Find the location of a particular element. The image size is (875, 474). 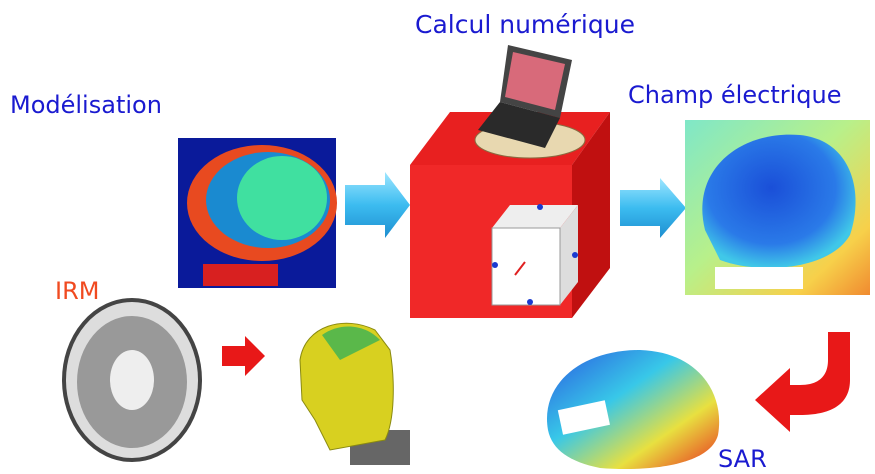

electric-field-image is located at coordinates (777, 207).